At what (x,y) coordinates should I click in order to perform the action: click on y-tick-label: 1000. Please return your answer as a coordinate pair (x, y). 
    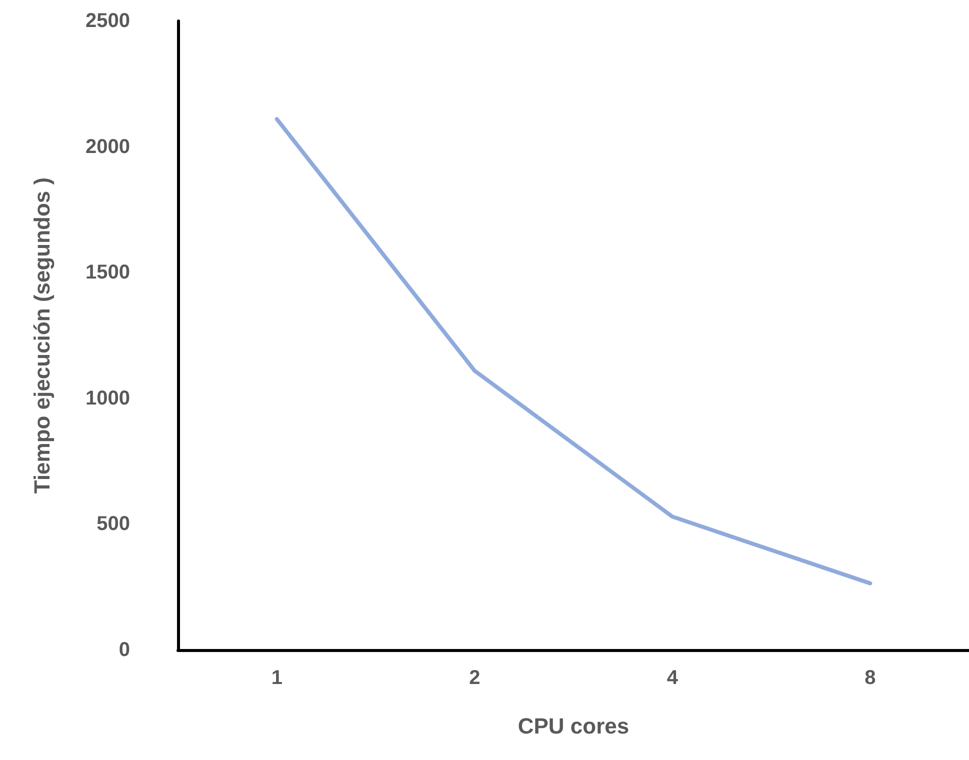
    Looking at the image, I should click on (108, 398).